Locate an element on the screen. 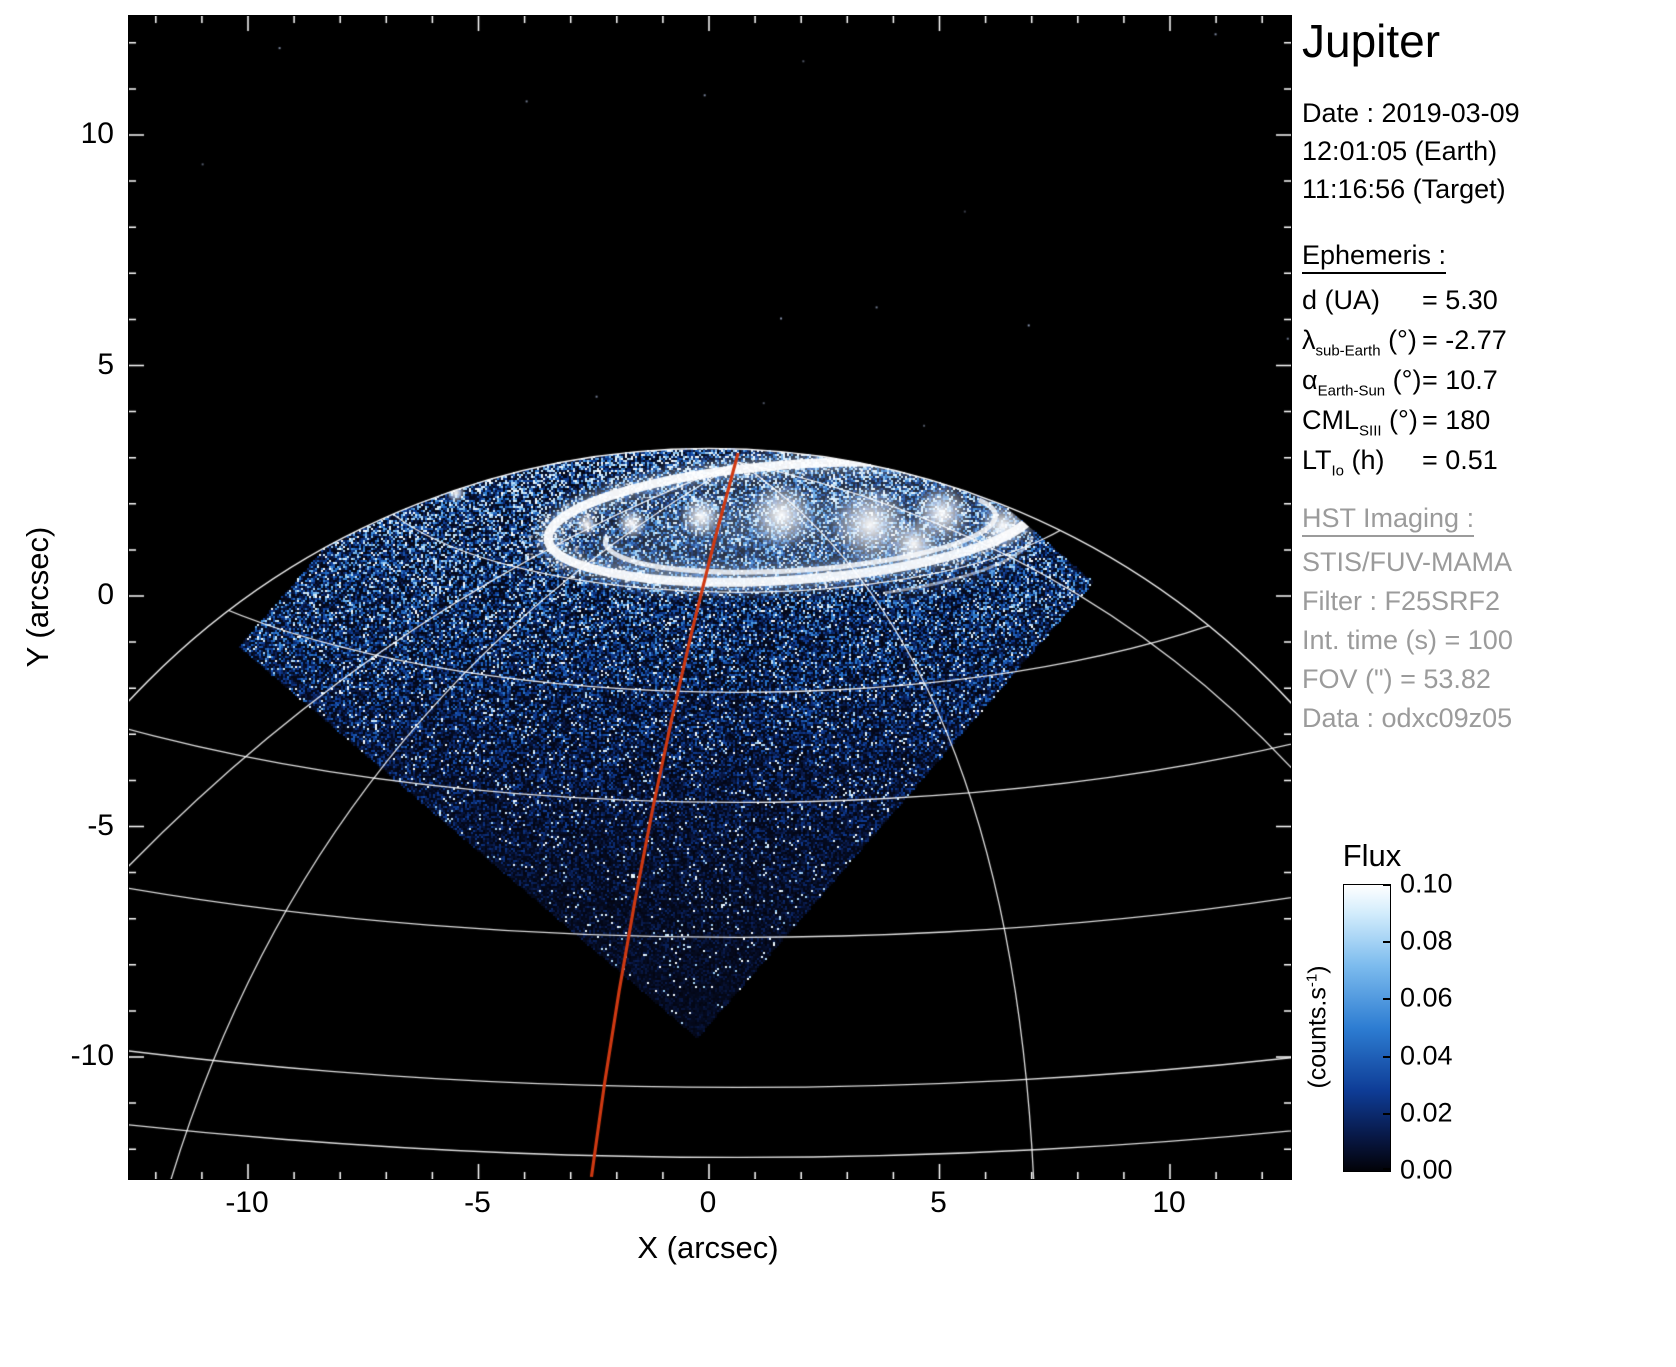  ephemeris-value: = 5.30 is located at coordinates (1460, 300).